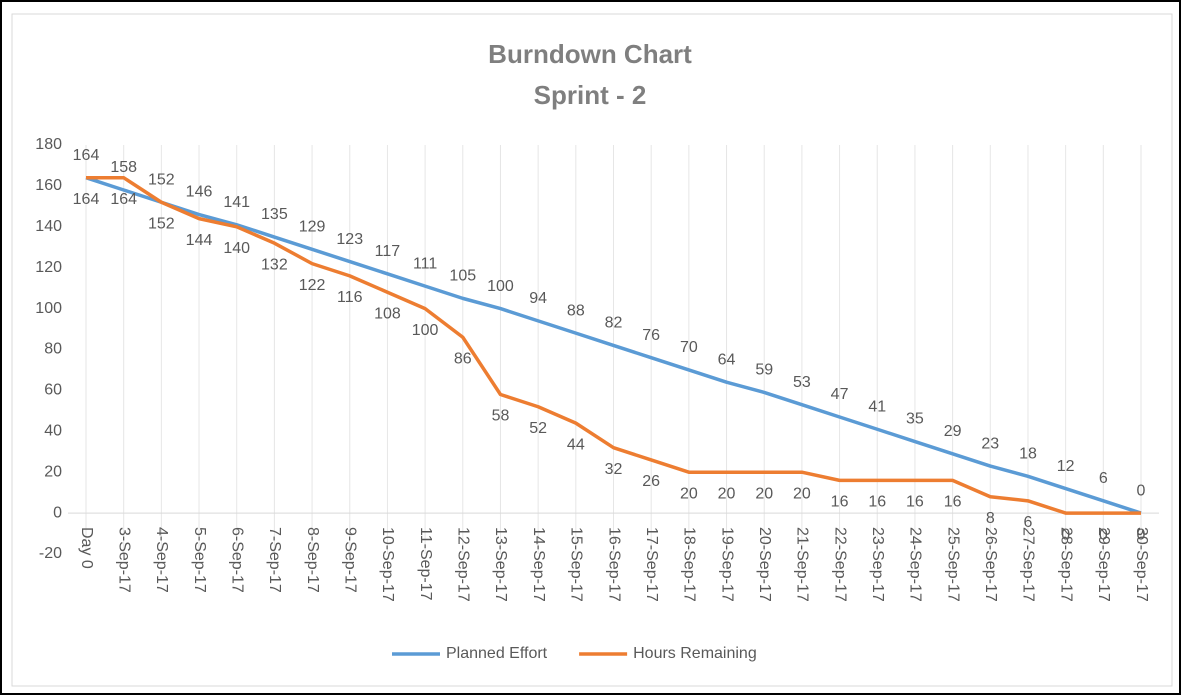 This screenshot has width=1181, height=695. Describe the element at coordinates (840, 394) in the screenshot. I see `data-label: 47` at that location.